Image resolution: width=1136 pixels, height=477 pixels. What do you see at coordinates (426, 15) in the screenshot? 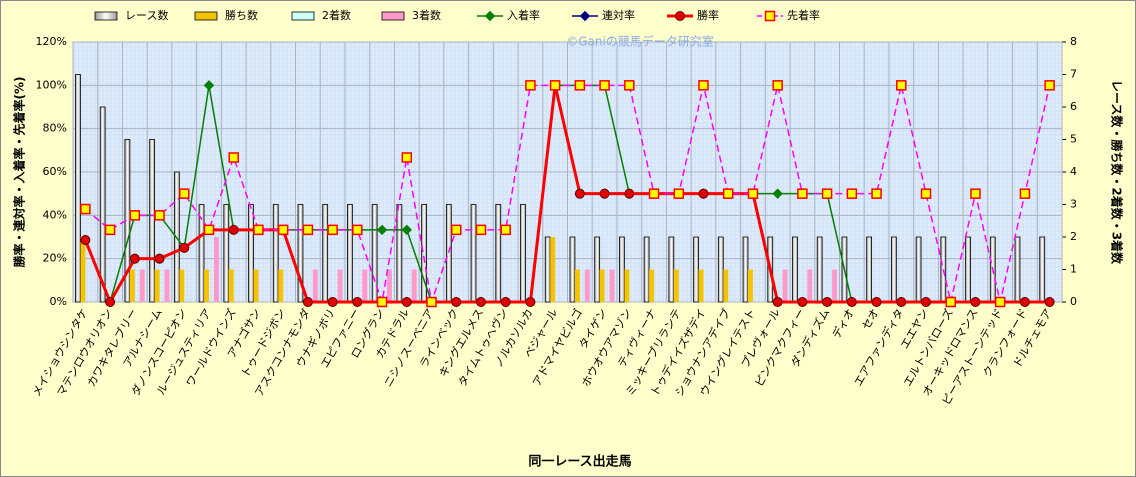
I see `legend-label: 3着数` at bounding box center [426, 15].